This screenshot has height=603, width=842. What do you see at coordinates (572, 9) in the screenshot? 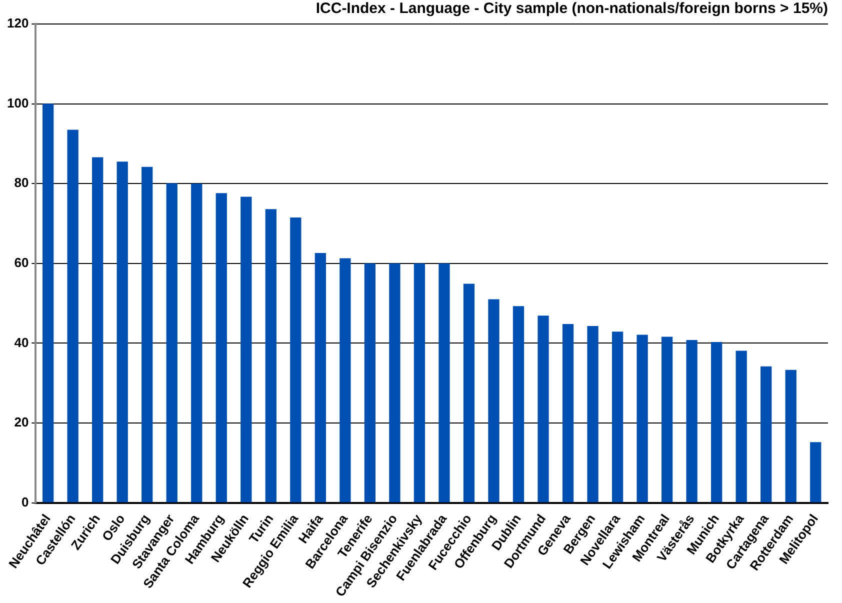
I see `chart-title: ICC-Index - Language - City sample (non-nationals/foreign borns > 15%)` at bounding box center [572, 9].